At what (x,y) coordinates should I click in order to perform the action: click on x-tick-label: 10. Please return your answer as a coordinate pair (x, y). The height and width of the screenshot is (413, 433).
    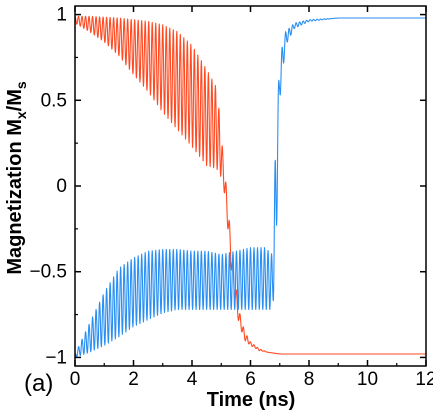
    Looking at the image, I should click on (367, 379).